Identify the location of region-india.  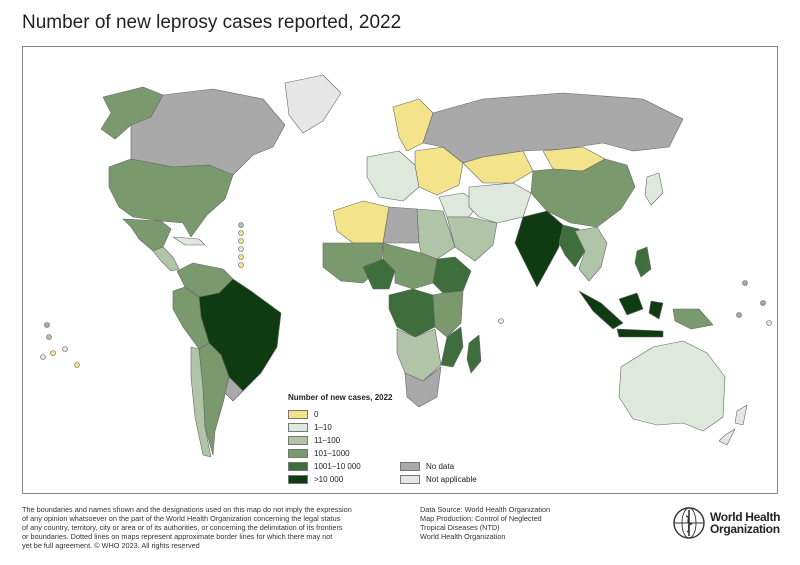
(539, 249).